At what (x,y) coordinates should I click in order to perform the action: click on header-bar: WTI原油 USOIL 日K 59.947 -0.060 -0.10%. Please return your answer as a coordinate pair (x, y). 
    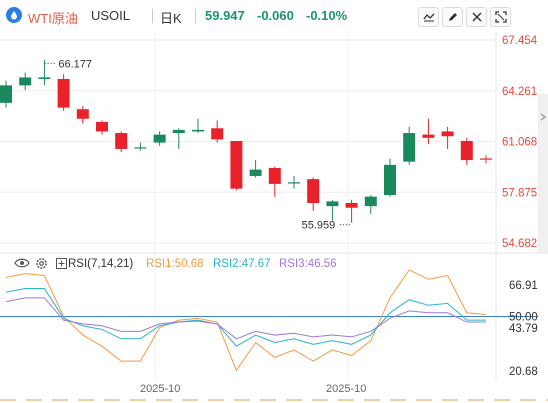
    Looking at the image, I should click on (274, 16).